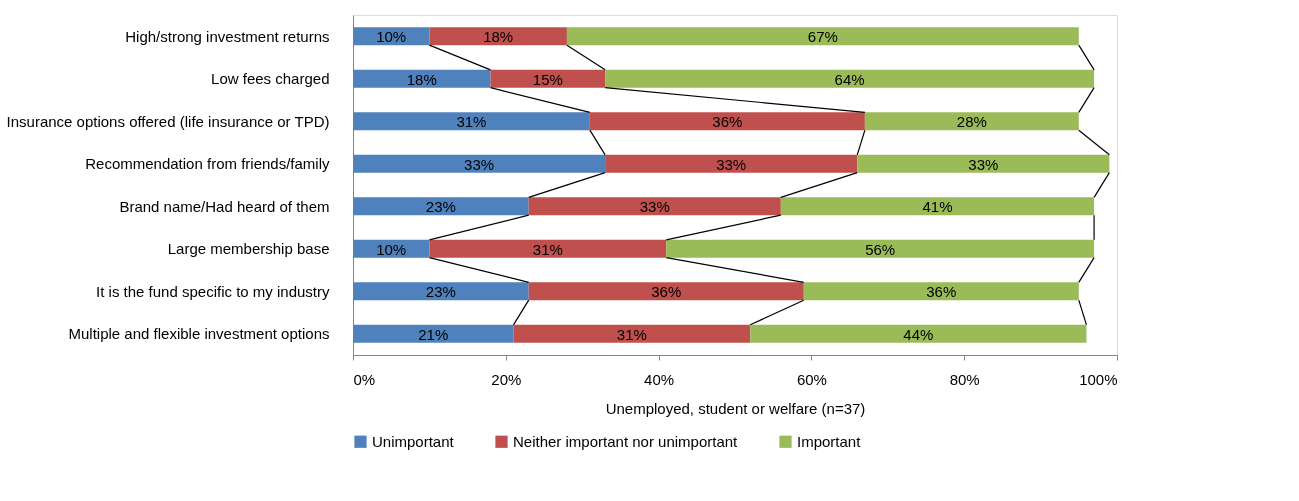 The width and height of the screenshot is (1299, 501). What do you see at coordinates (937, 207) in the screenshot?
I see `data-label: 41%` at bounding box center [937, 207].